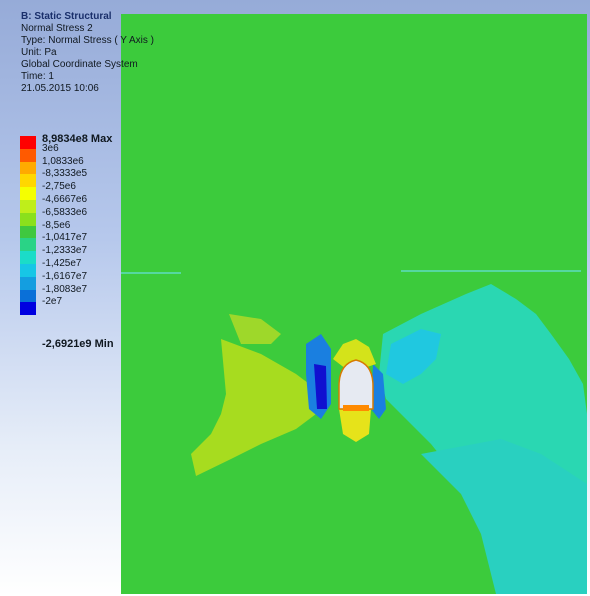  Describe the element at coordinates (255, 329) in the screenshot. I see `yellowgreen-region-upper` at that location.